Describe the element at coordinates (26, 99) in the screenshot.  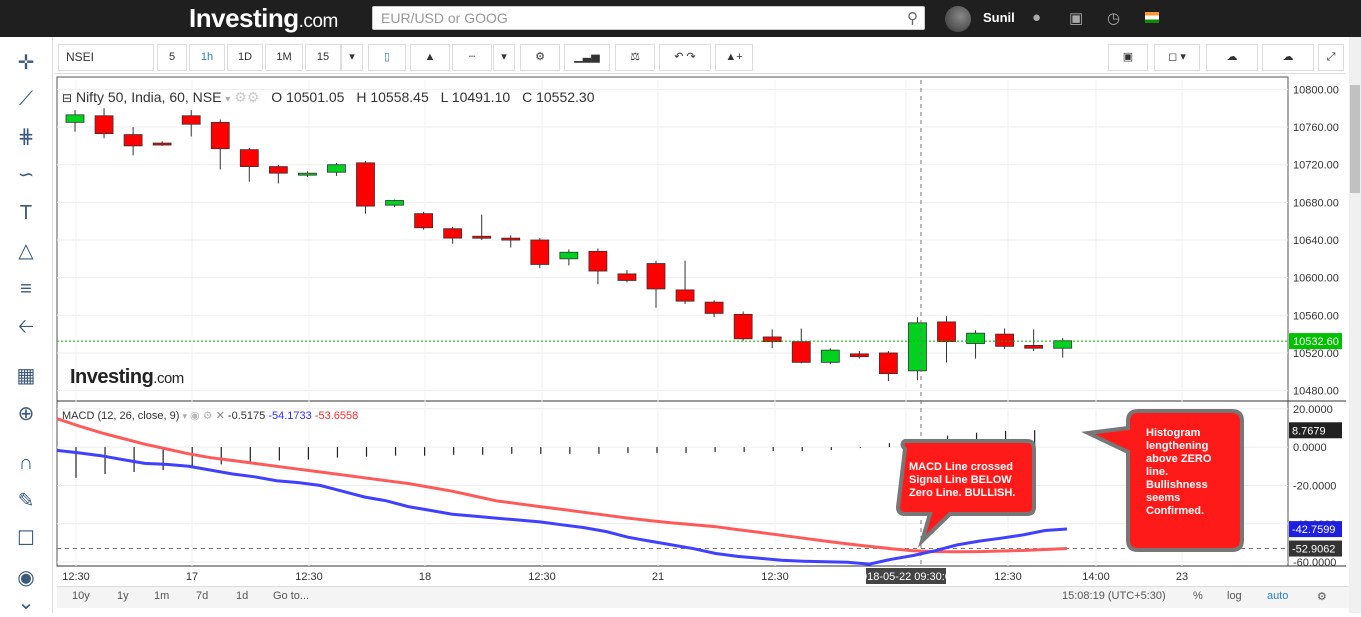
I see `trendline-icon: ⟋` at that location.